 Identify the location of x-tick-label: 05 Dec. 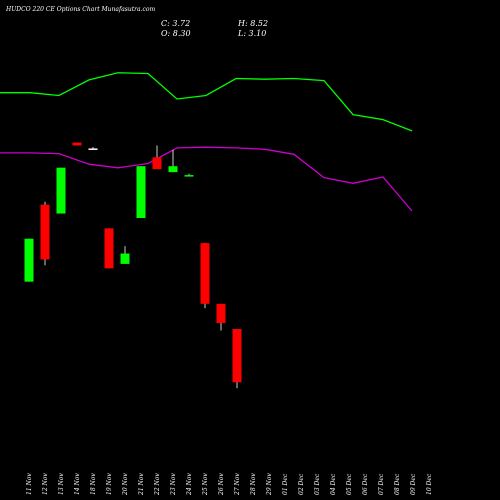
(349, 484).